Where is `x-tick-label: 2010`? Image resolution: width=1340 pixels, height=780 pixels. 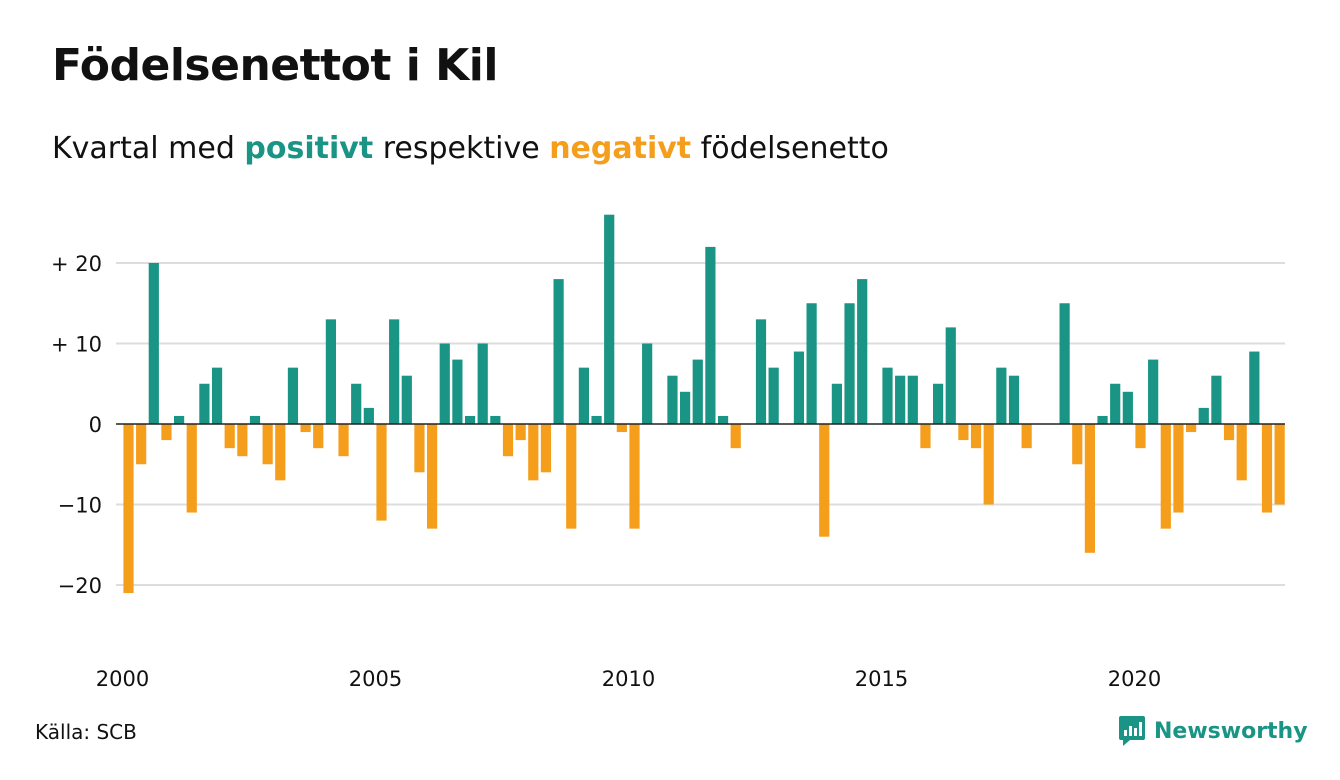 x-tick-label: 2010 is located at coordinates (628, 679).